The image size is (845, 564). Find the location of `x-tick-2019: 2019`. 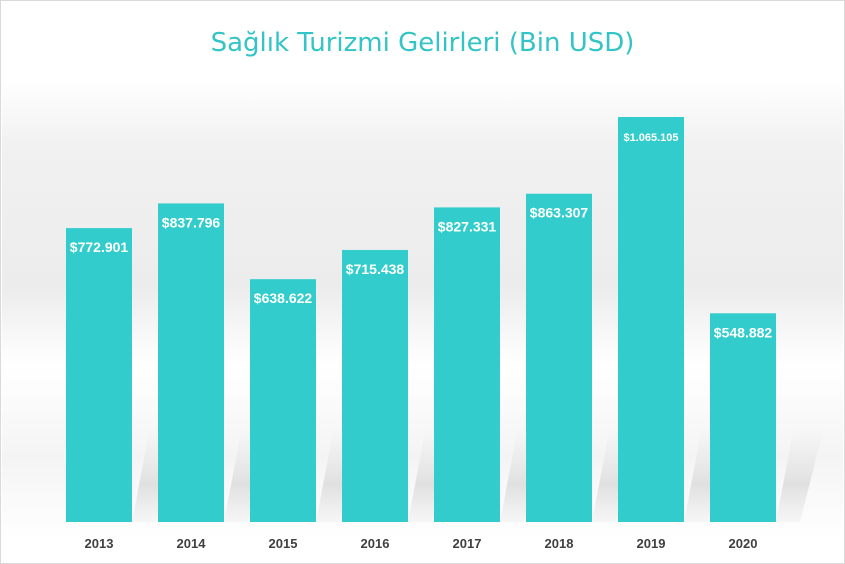

x-tick-2019: 2019 is located at coordinates (651, 543).